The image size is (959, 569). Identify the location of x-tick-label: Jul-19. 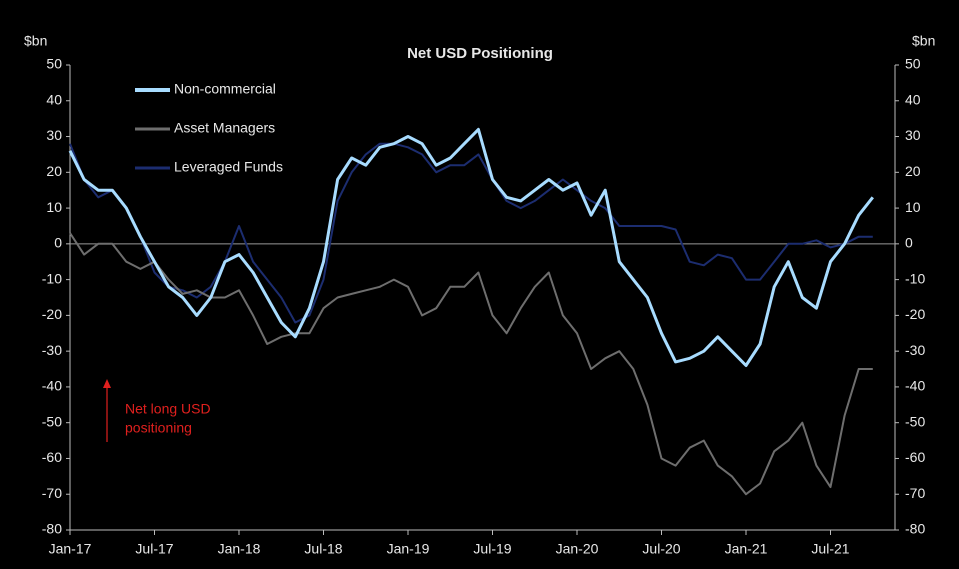
(492, 549).